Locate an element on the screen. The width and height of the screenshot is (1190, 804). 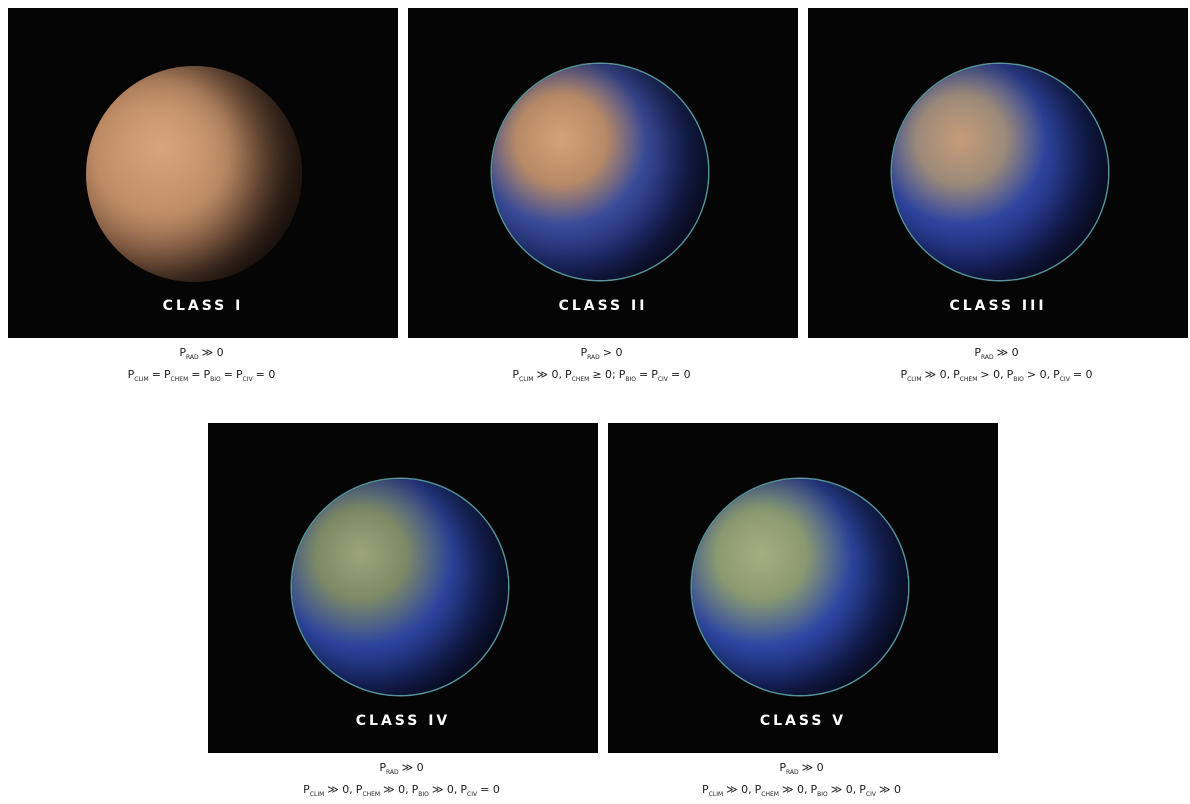
planet-panel: CLASS IV is located at coordinates (403, 588).